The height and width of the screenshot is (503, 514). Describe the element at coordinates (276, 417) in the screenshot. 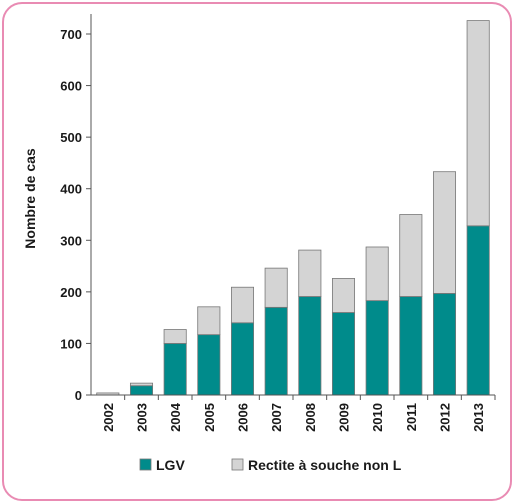

I see `x-tick-label: 2007` at that location.